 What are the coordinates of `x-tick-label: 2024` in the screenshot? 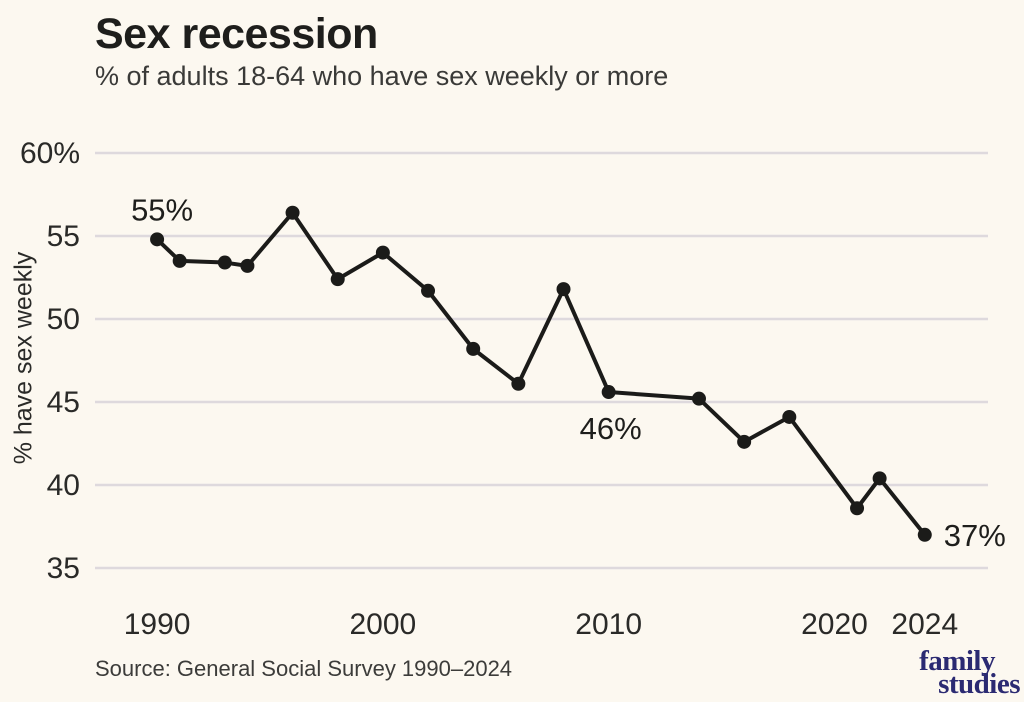 It's located at (924, 624).